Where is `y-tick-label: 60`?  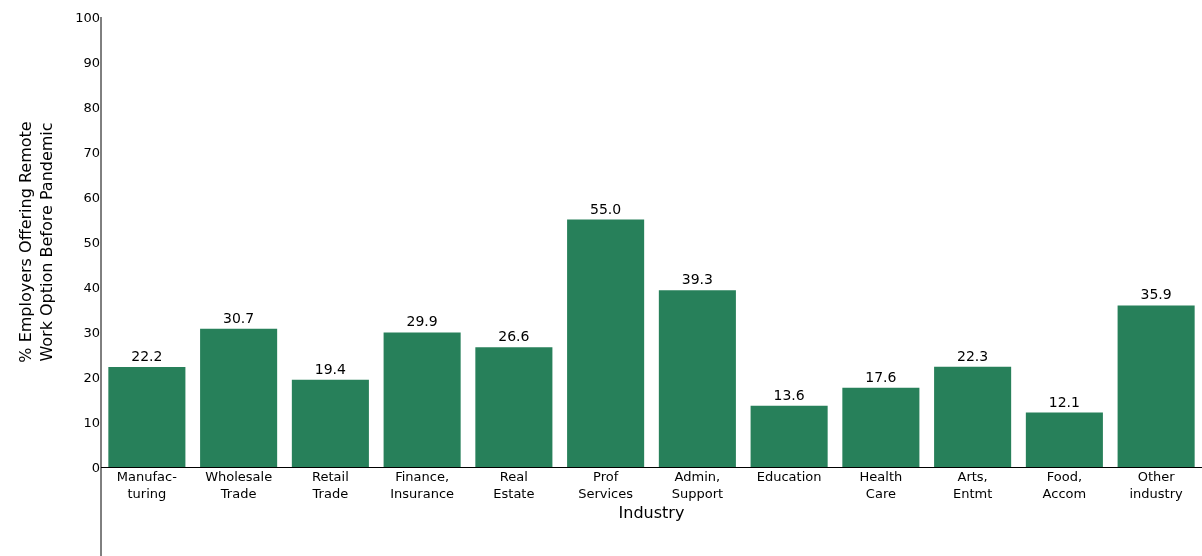
y-tick-label: 60 is located at coordinates (91, 197).